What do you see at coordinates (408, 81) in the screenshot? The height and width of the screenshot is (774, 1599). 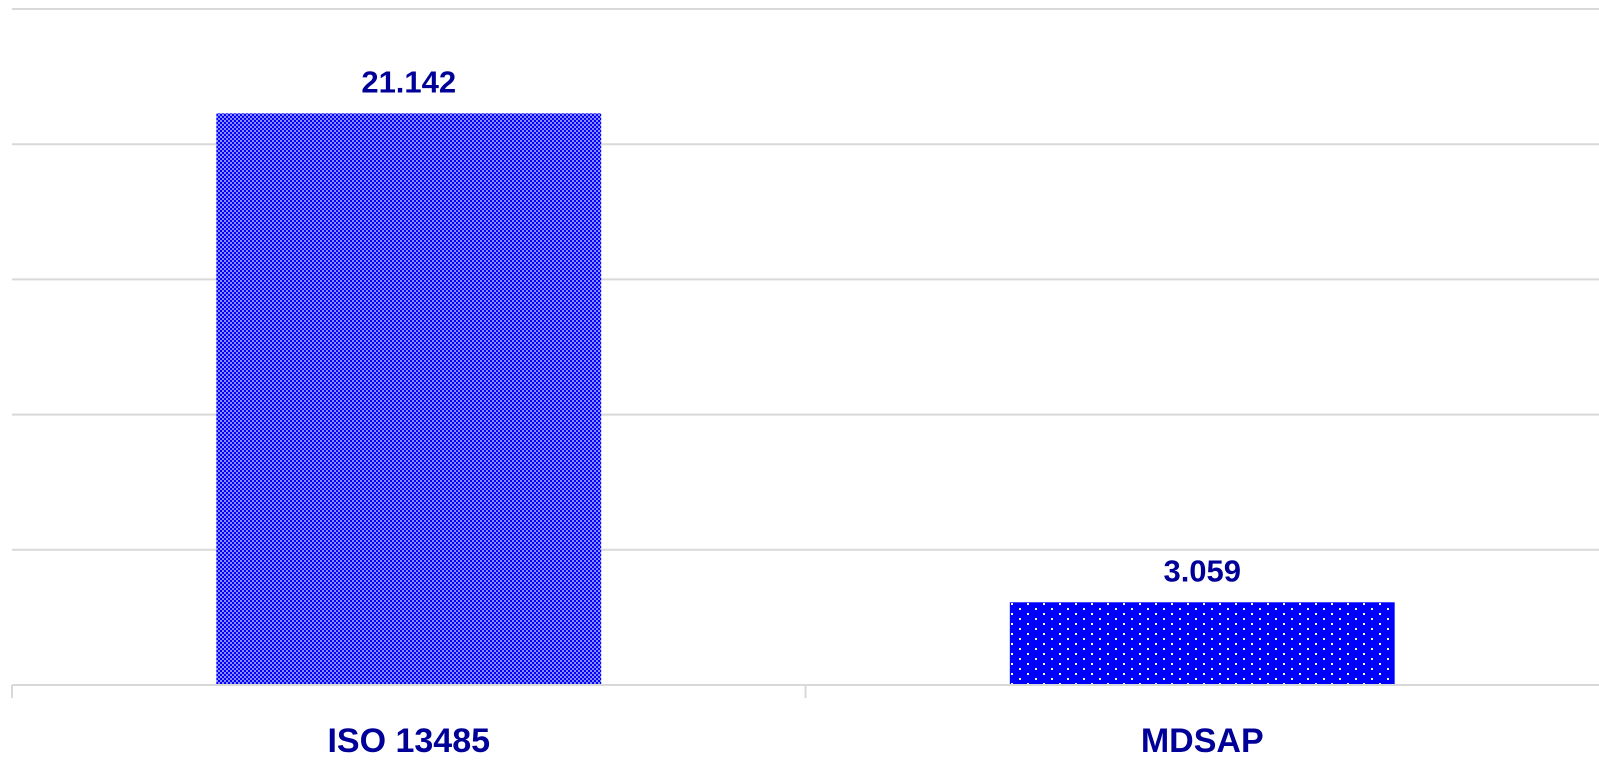 I see `data-label: 21.142` at bounding box center [408, 81].